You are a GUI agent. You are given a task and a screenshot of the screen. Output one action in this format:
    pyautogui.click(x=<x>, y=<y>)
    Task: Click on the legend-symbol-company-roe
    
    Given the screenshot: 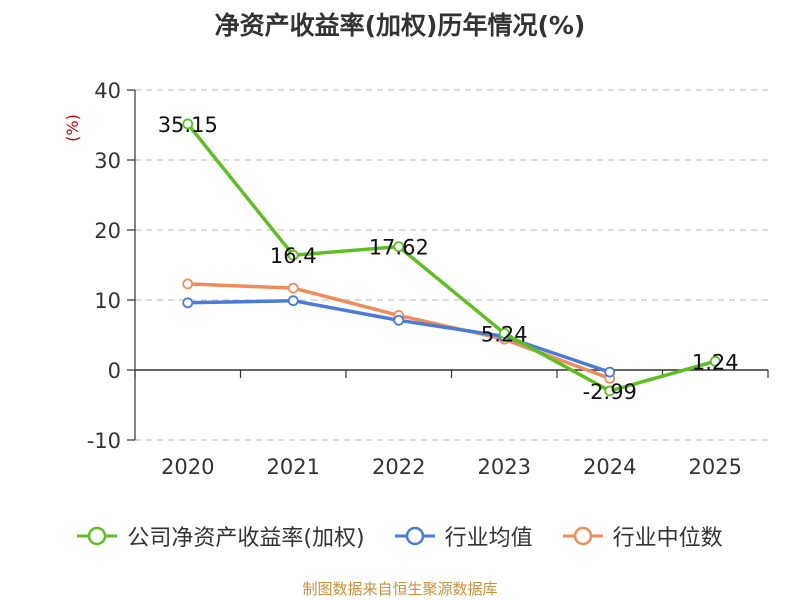 What is the action you would take?
    pyautogui.click(x=97, y=536)
    